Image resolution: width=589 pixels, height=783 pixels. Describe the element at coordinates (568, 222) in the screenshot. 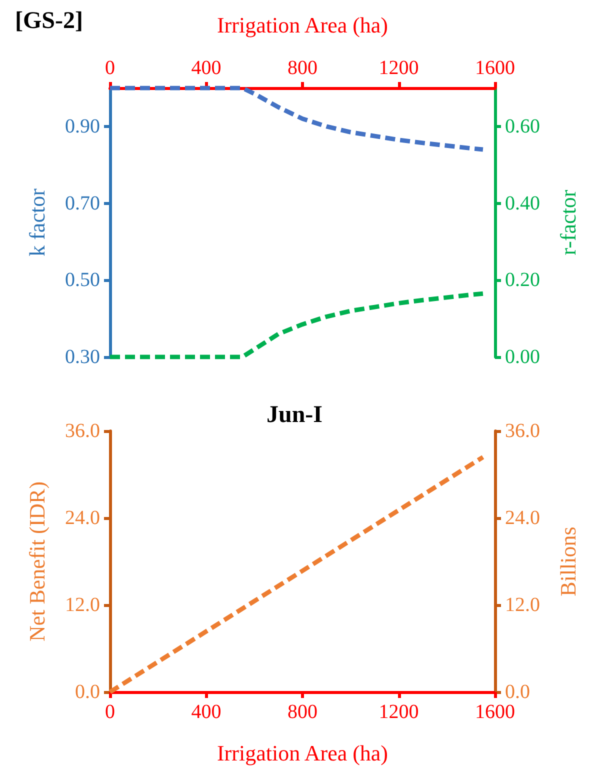

I see `y2-axis-title: r-factor` at that location.